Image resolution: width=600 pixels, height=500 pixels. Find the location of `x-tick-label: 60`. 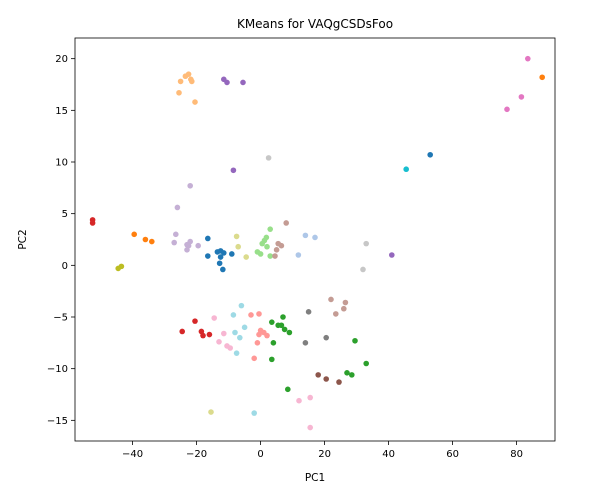

x-tick-label: 60 is located at coordinates (452, 454).